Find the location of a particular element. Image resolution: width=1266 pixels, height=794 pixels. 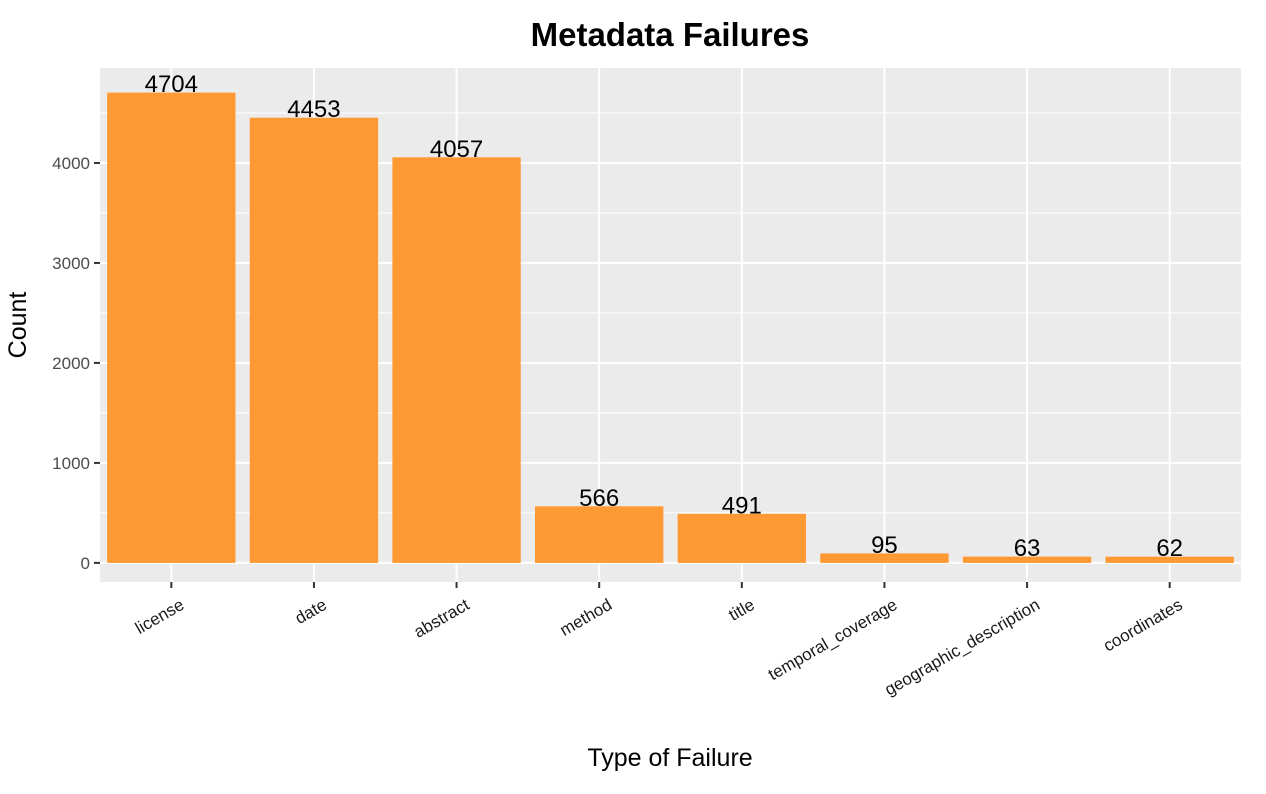

y-tick-label: 1000 is located at coordinates (71, 463).